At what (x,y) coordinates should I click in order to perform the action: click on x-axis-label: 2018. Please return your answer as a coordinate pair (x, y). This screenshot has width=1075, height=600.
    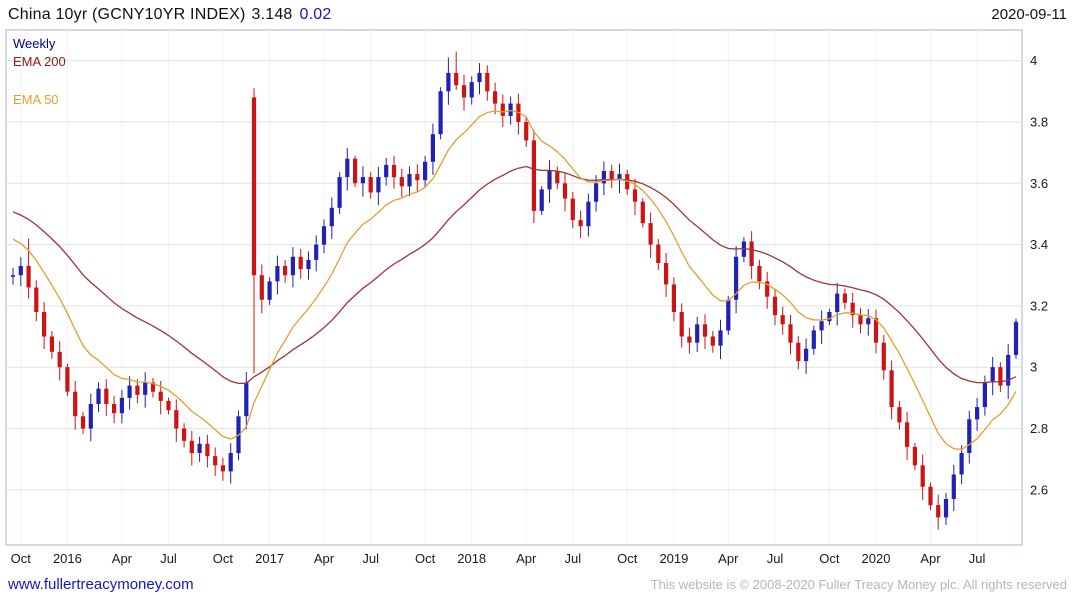
    Looking at the image, I should click on (471, 558).